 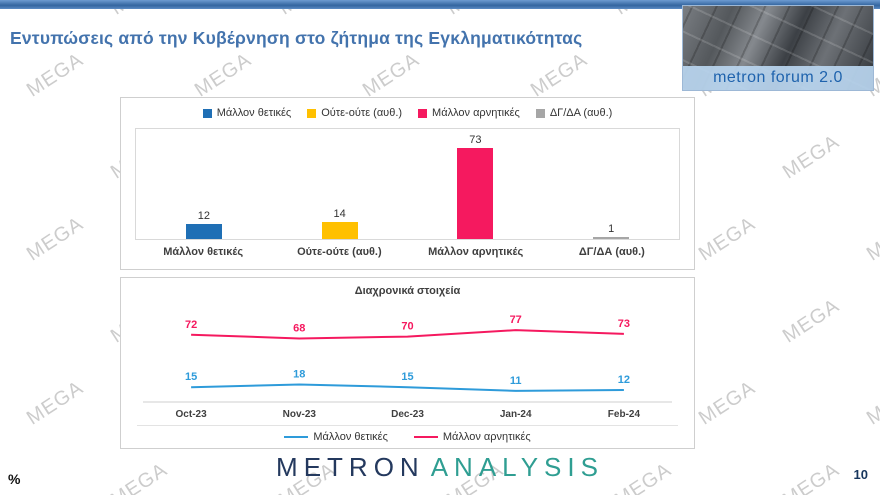 What do you see at coordinates (624, 324) in the screenshot?
I see `point-value-label: 73` at bounding box center [624, 324].